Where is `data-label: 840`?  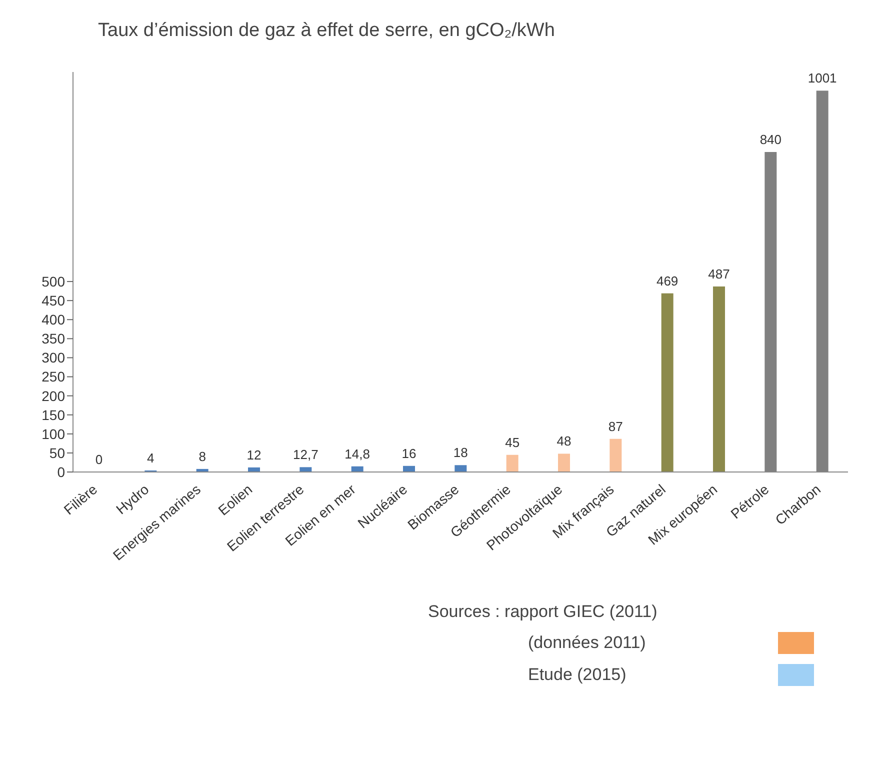
data-label: 840 is located at coordinates (771, 139).